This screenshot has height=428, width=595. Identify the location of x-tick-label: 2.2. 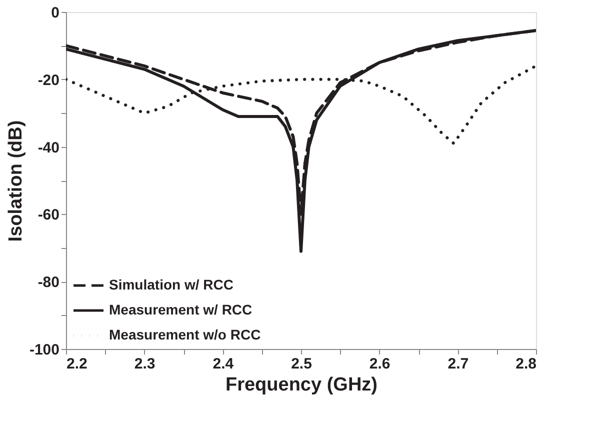
(77, 364).